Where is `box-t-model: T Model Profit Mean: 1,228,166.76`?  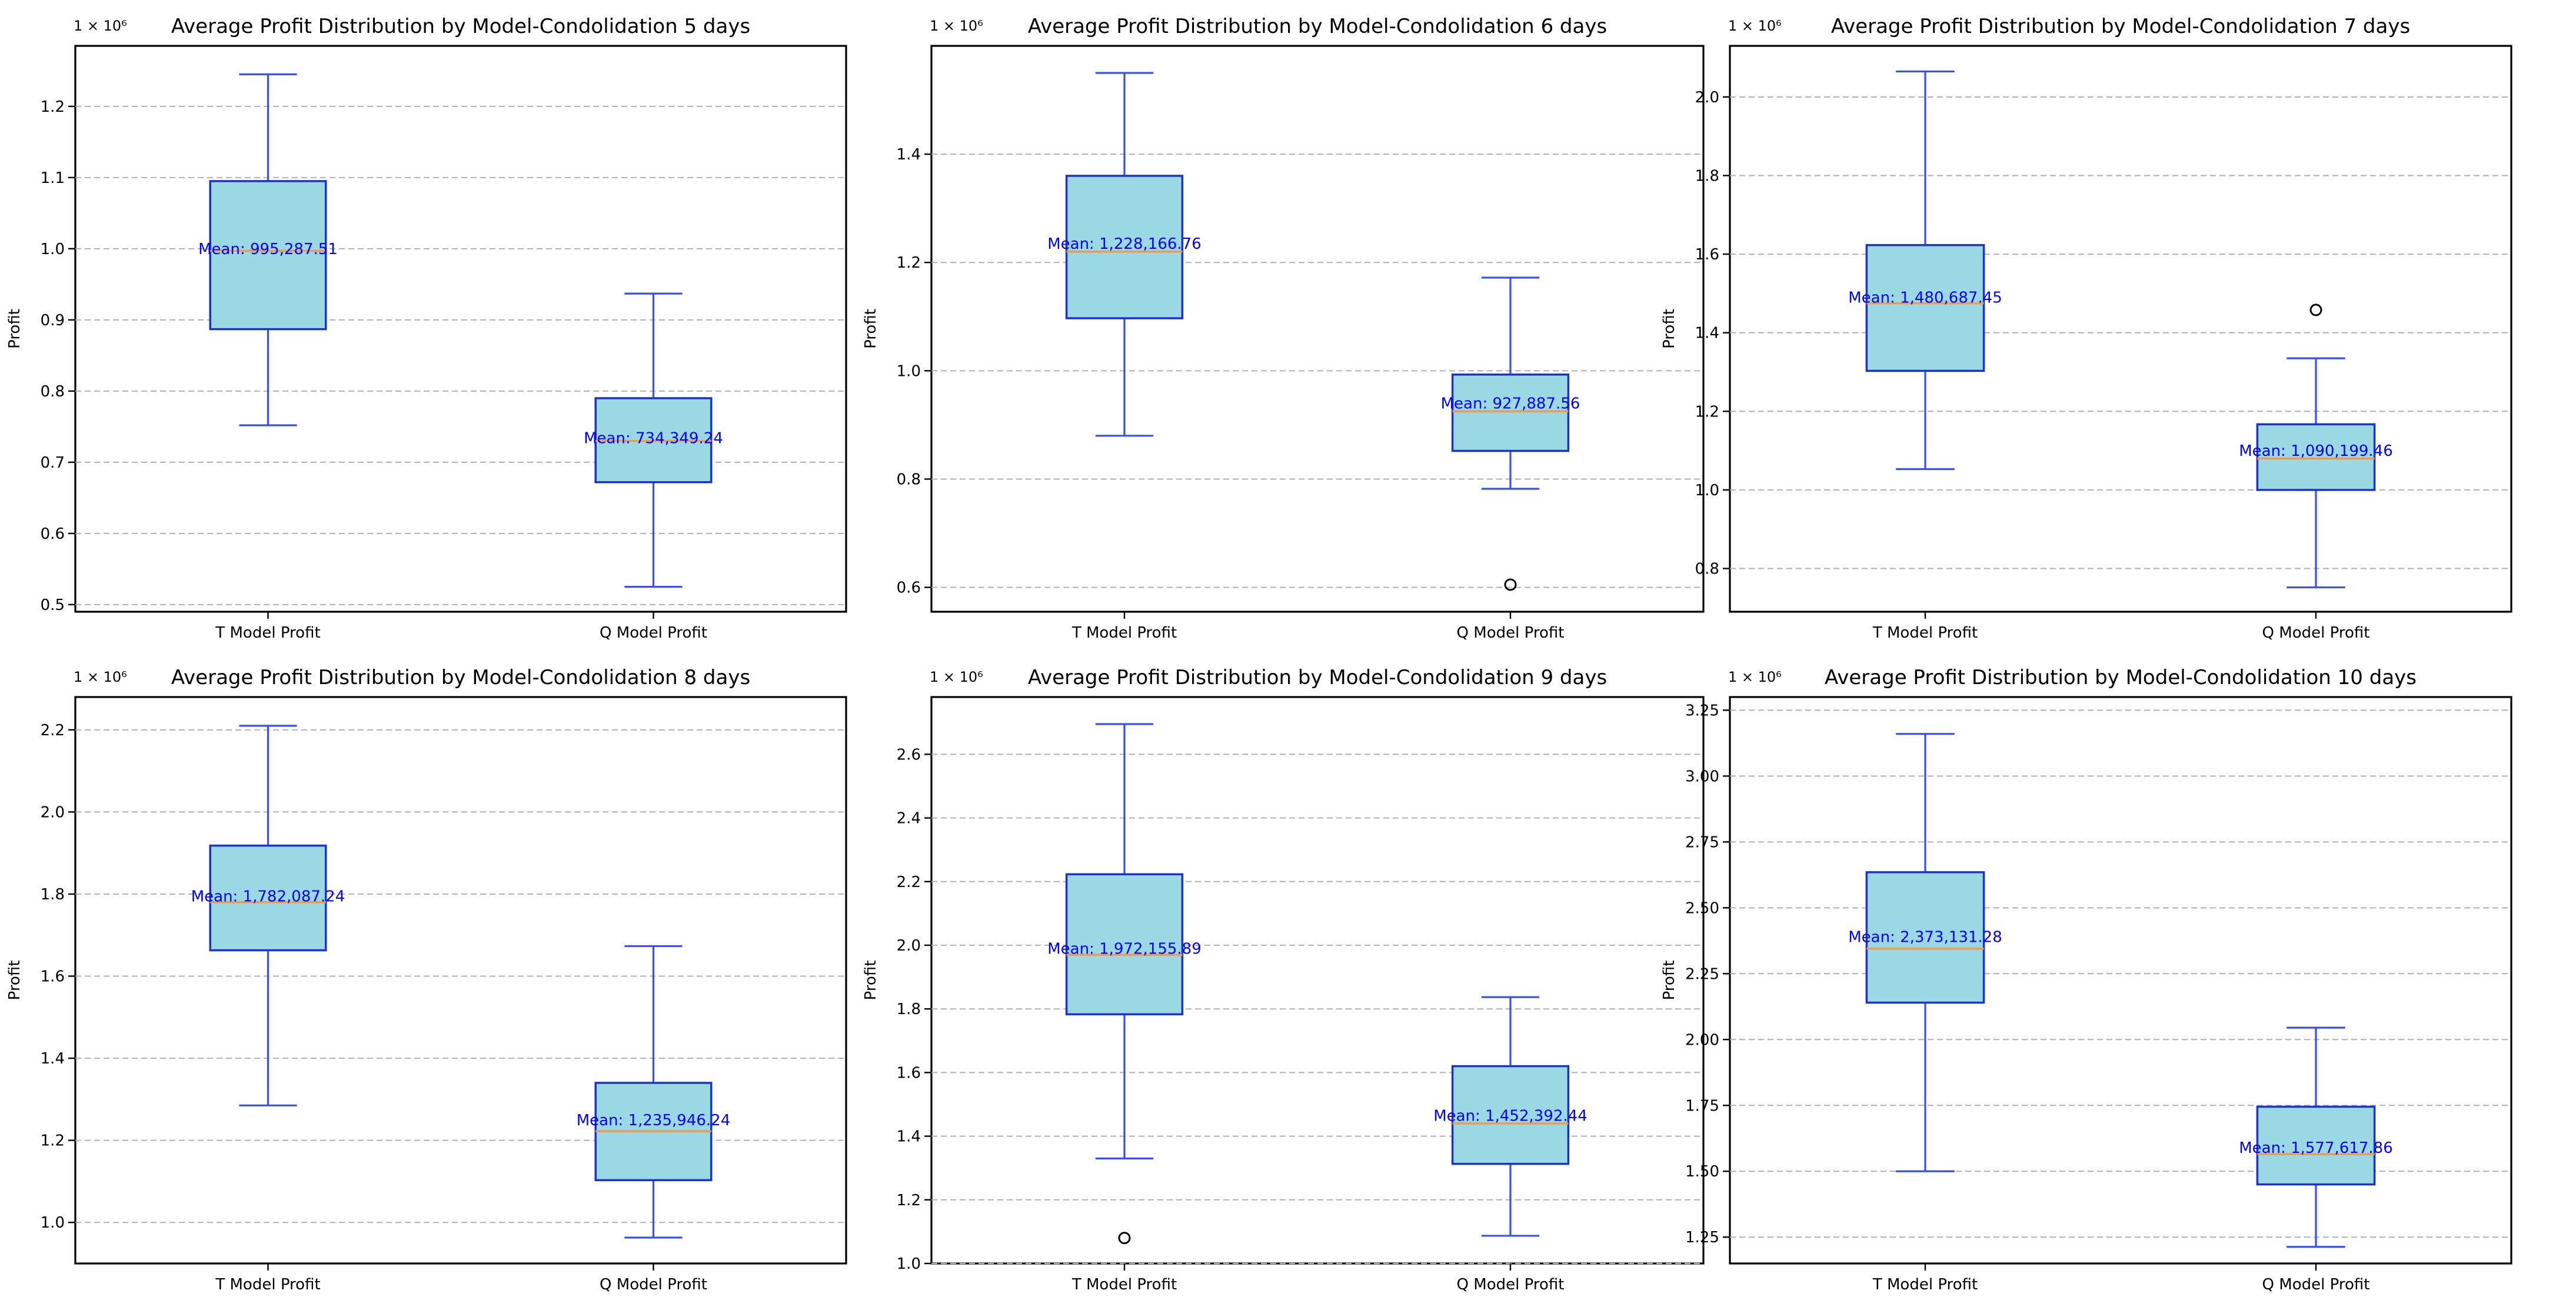
box-t-model: T Model Profit Mean: 1,228,166.76 is located at coordinates (1124, 357).